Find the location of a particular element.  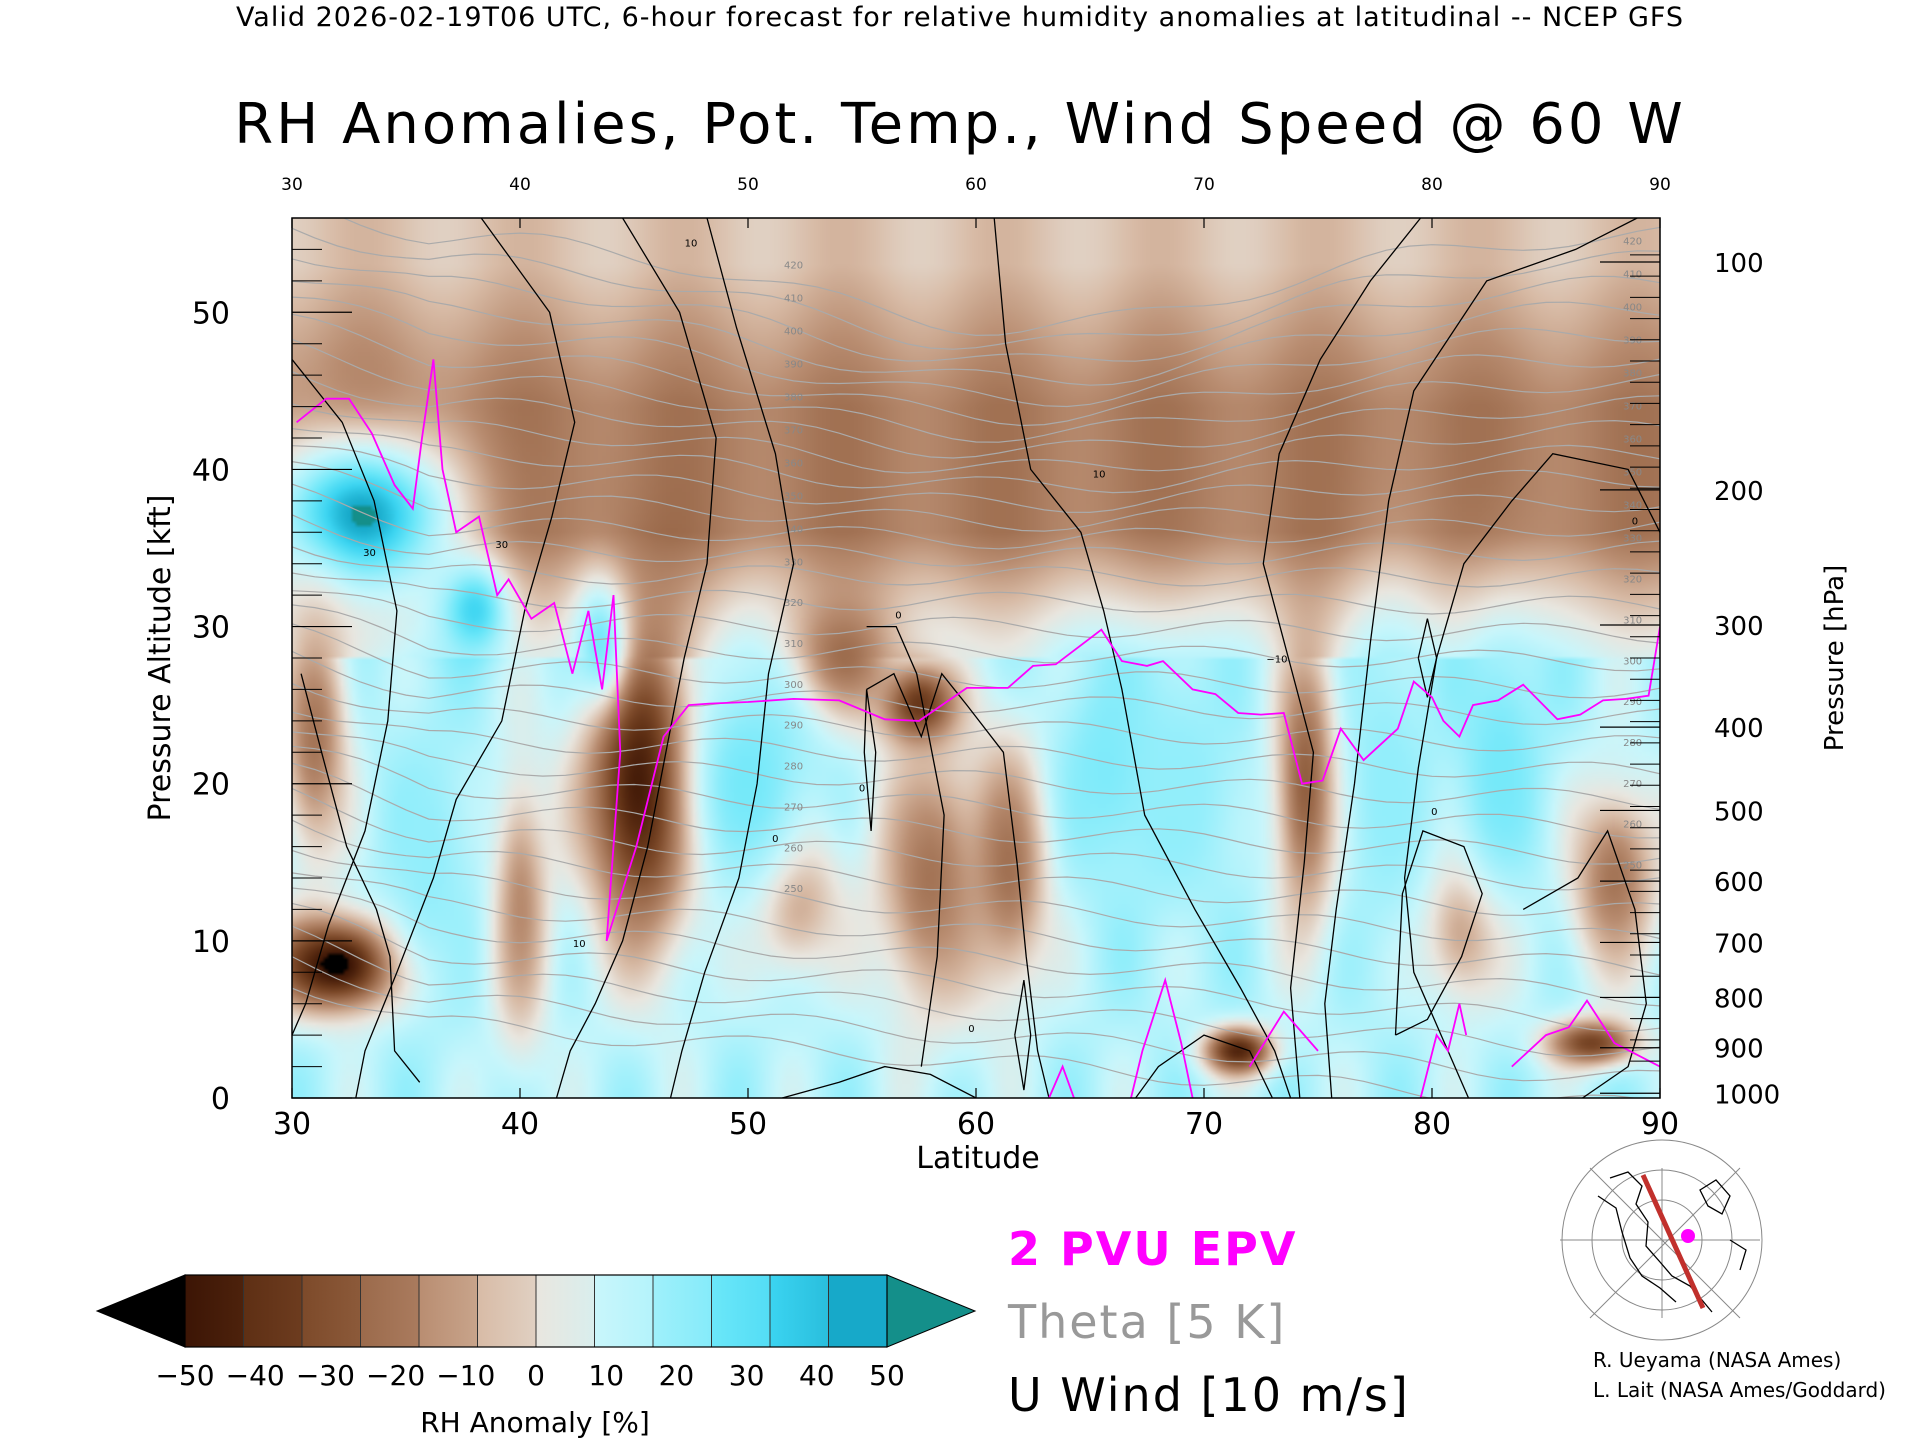

pressure-tick-label: 600 is located at coordinates (1739, 883).